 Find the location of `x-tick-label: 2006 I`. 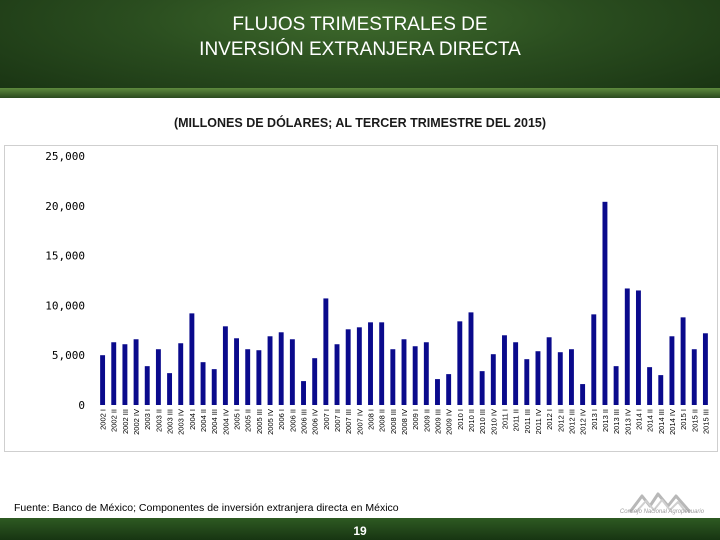

x-tick-label: 2006 I is located at coordinates (281, 419).